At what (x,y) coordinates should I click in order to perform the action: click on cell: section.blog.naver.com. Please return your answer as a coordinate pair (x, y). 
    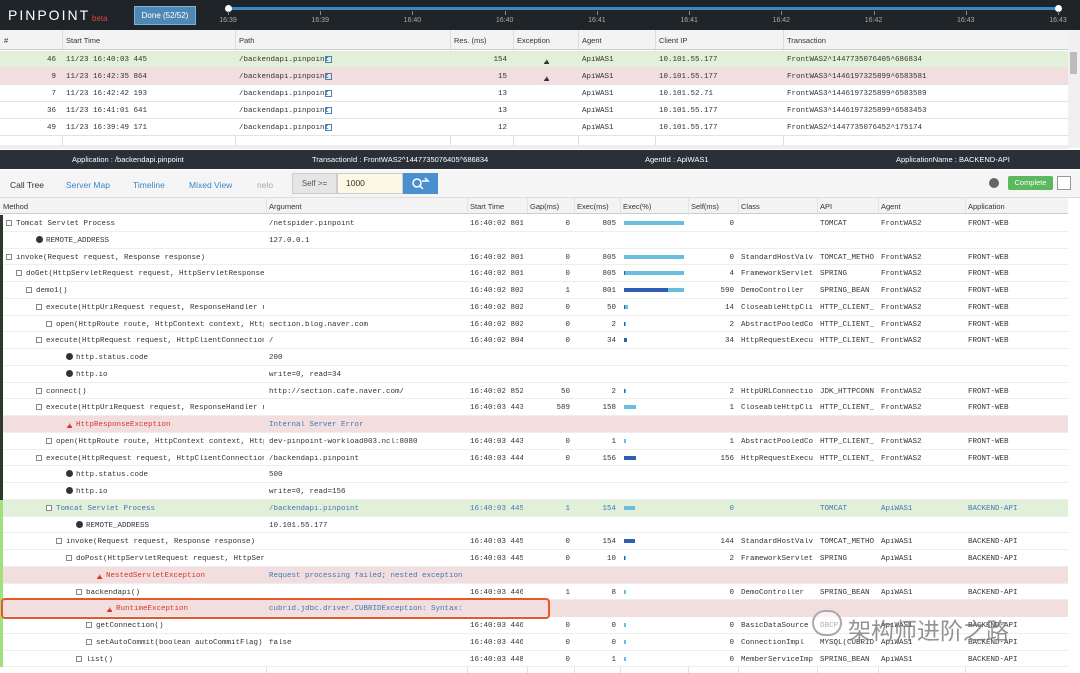
    Looking at the image, I should click on (319, 324).